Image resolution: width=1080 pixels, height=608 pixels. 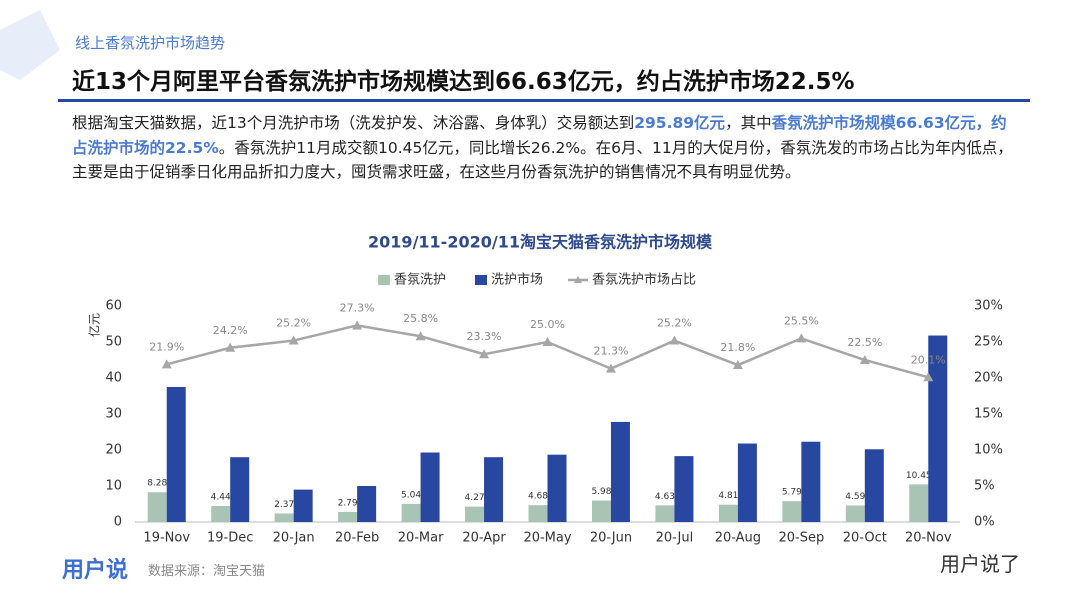 What do you see at coordinates (988, 450) in the screenshot?
I see `y2-tick-label: 10%` at bounding box center [988, 450].